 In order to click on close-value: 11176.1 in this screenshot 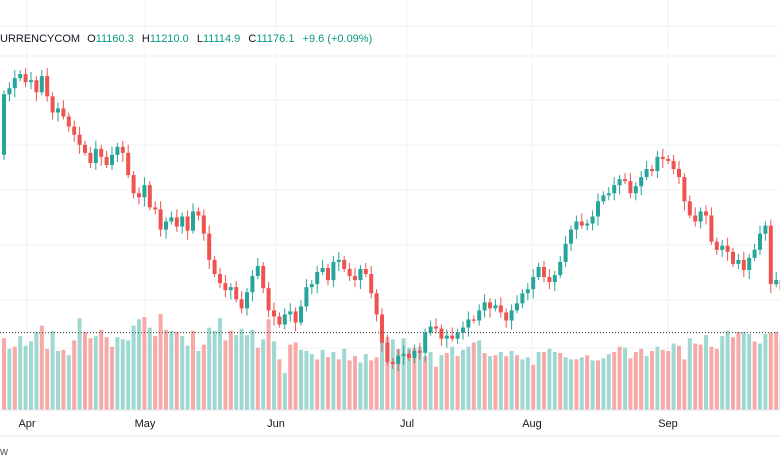, I will do `click(275, 39)`.